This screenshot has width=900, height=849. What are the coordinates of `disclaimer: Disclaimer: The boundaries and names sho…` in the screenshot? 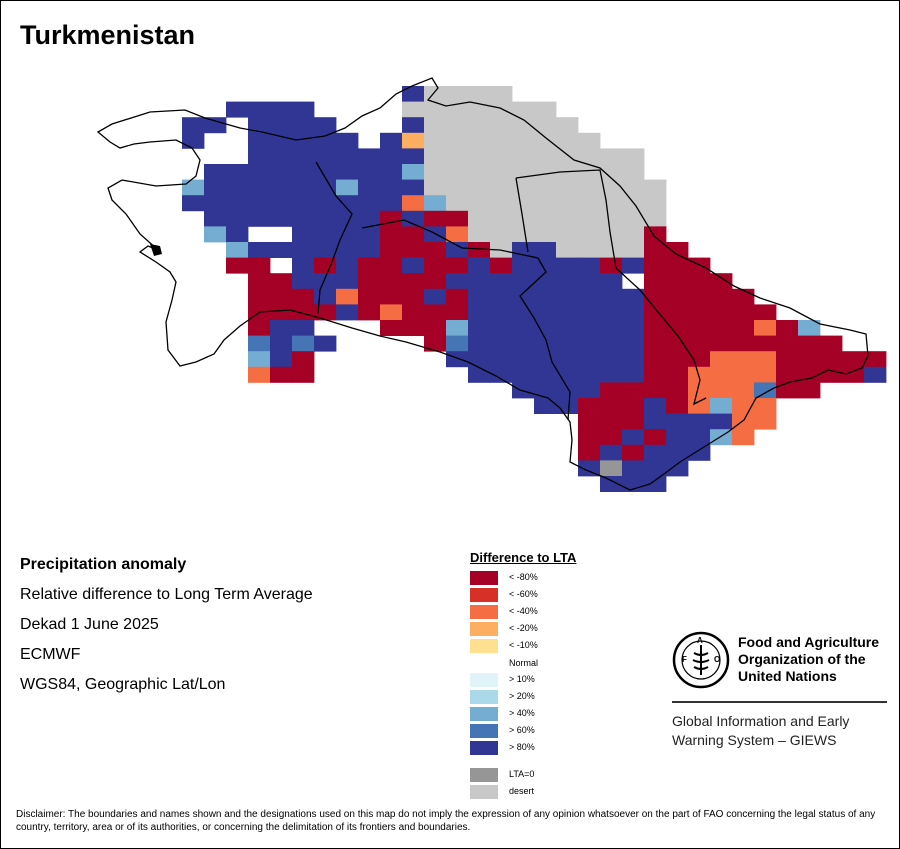 It's located at (446, 821).